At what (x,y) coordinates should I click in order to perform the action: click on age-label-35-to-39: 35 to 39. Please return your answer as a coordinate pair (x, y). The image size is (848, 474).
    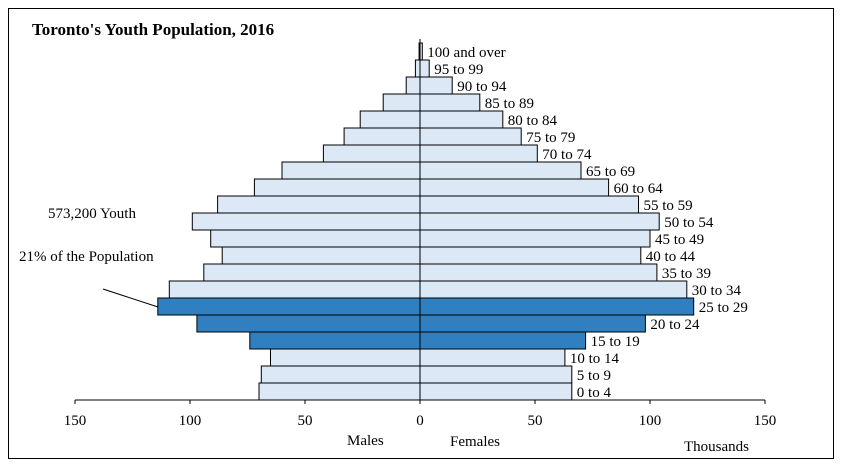
    Looking at the image, I should click on (686, 274).